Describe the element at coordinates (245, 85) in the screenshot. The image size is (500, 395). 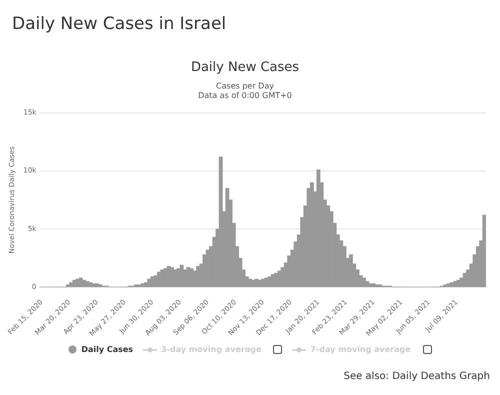
I see `chart-subtitle: Cases per Day` at that location.